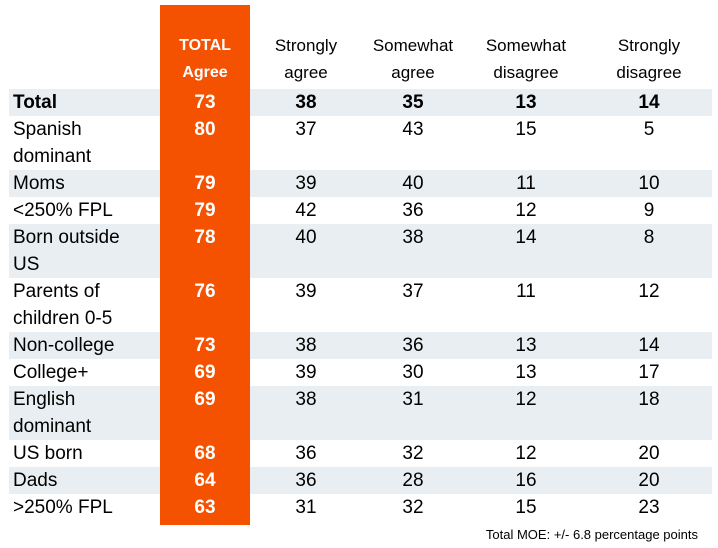 This screenshot has height=548, width=718. Describe the element at coordinates (63, 318) in the screenshot. I see `row-label-line: children 0-5` at that location.